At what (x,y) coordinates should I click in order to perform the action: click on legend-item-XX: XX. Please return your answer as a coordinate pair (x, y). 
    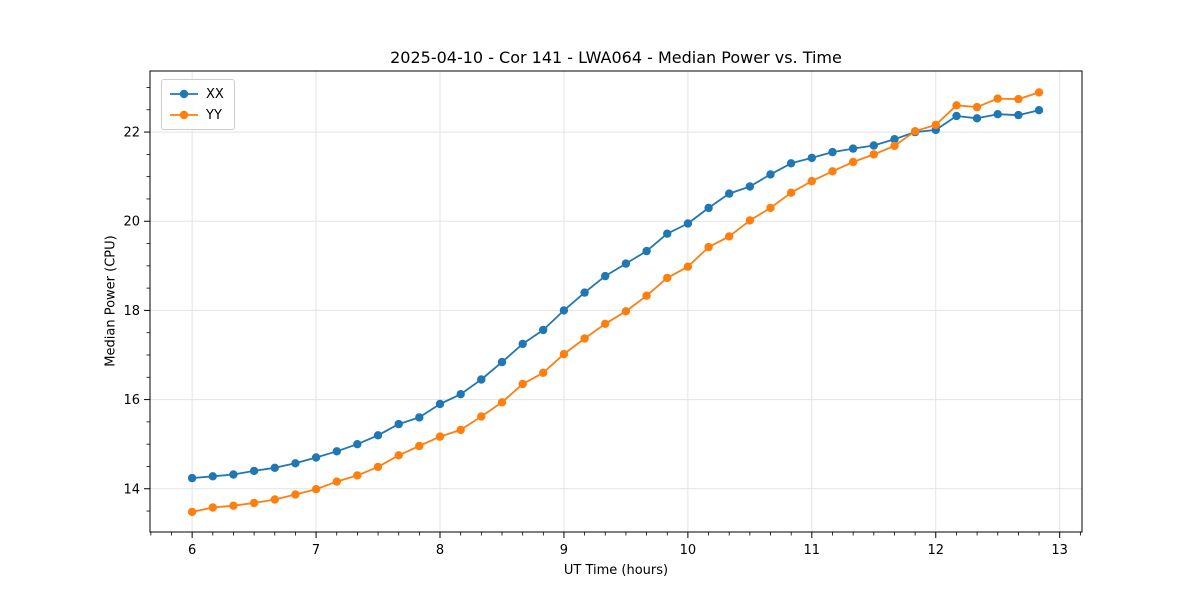
    Looking at the image, I should click on (196, 94).